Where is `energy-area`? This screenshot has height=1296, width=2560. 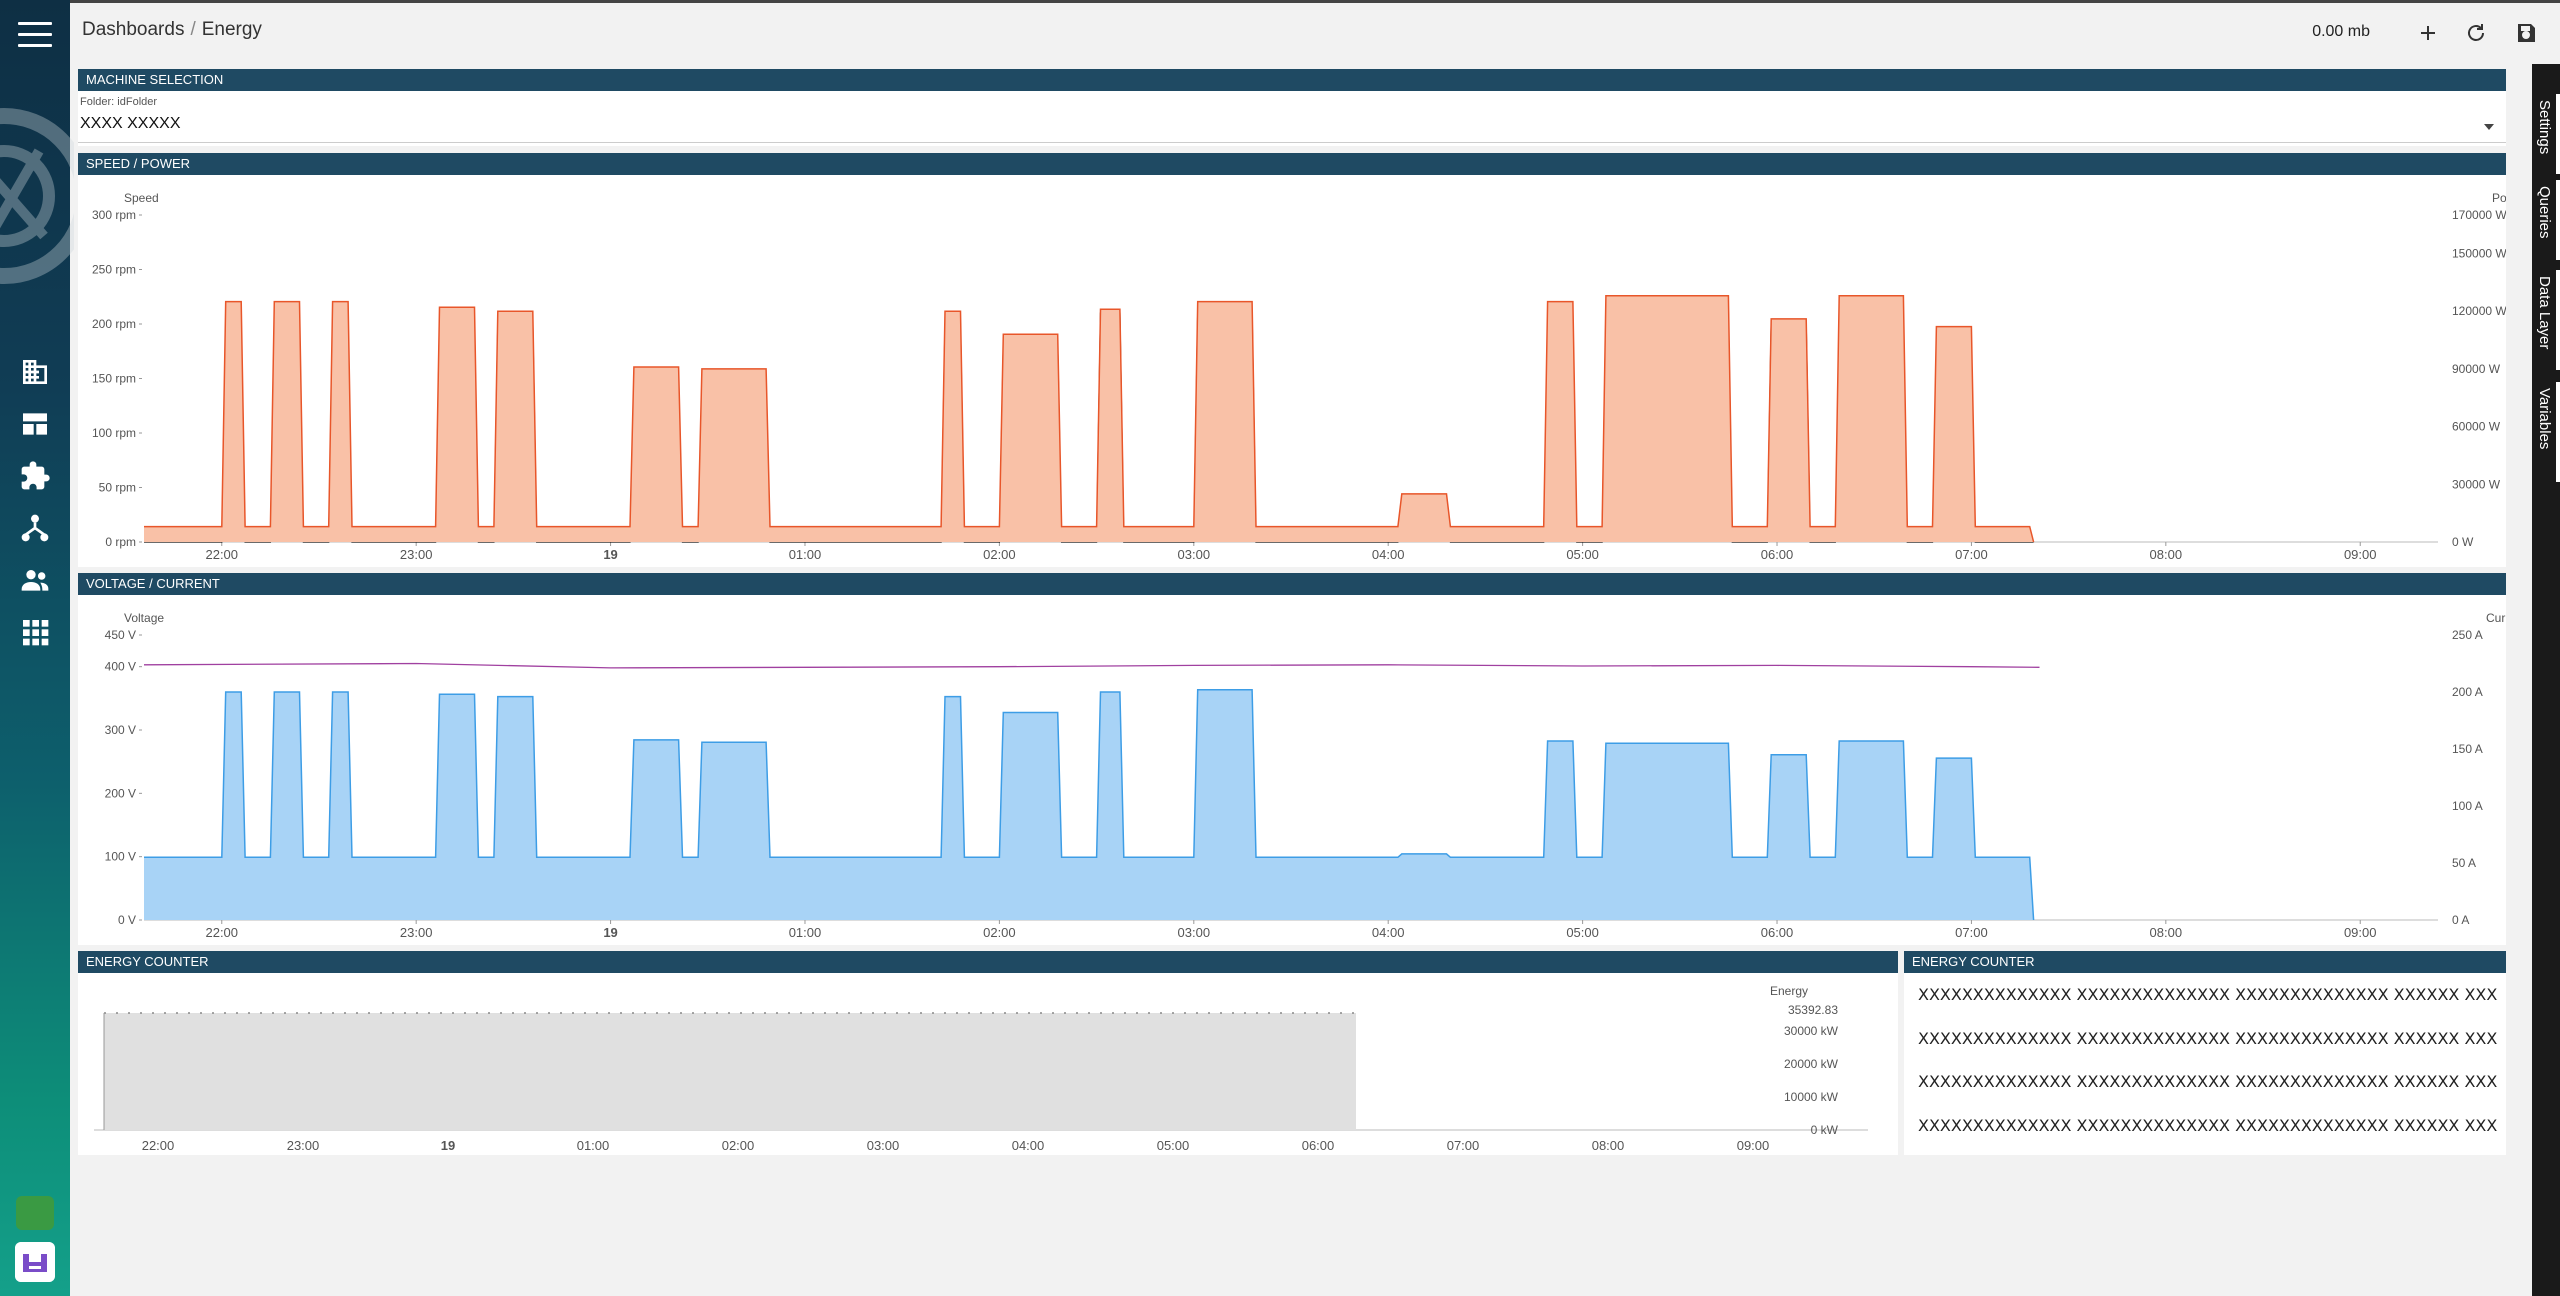 energy-area is located at coordinates (730, 1071).